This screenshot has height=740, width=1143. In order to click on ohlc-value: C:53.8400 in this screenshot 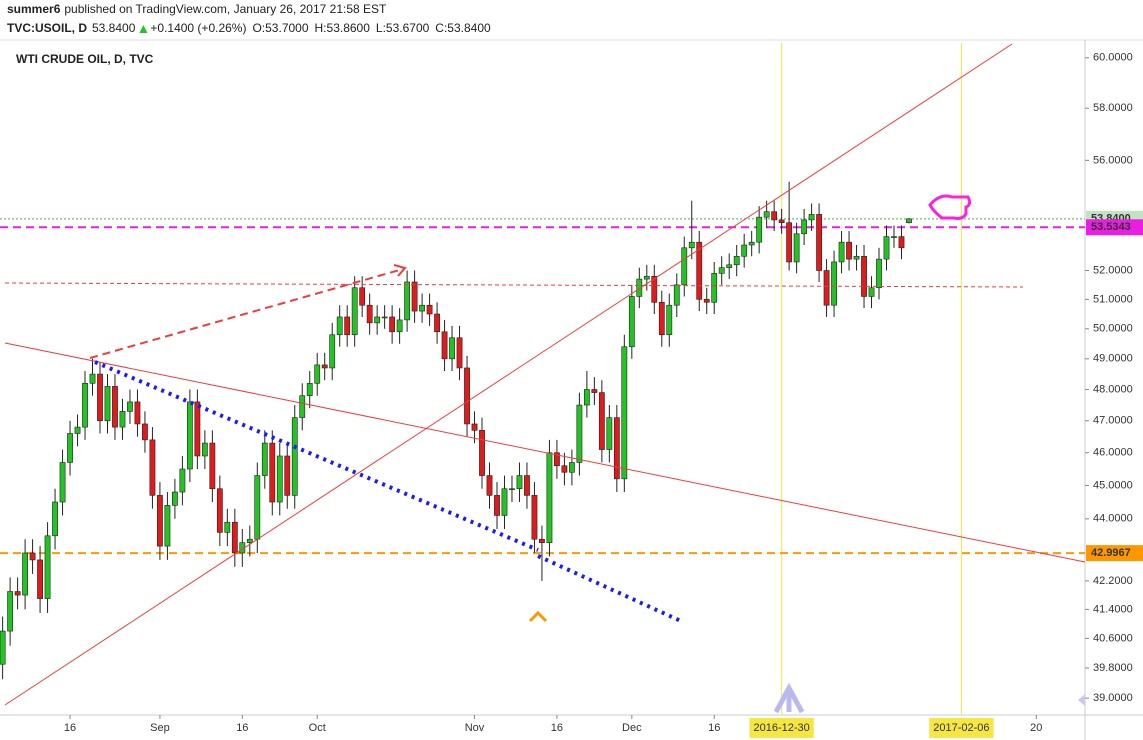, I will do `click(463, 28)`.